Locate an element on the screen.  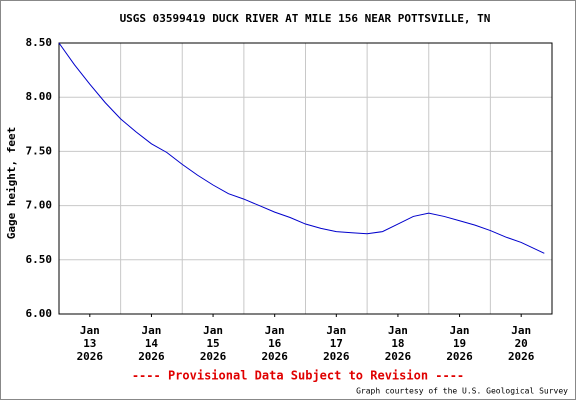
y-tick-label: 8.00 is located at coordinates (39, 96).